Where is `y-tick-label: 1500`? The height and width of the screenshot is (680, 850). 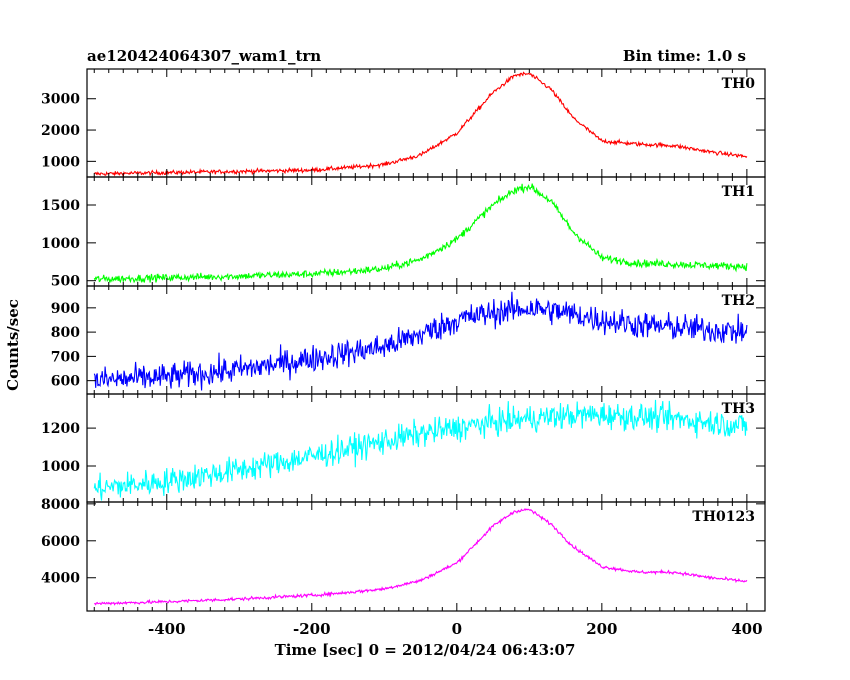 y-tick-label: 1500 is located at coordinates (60, 206).